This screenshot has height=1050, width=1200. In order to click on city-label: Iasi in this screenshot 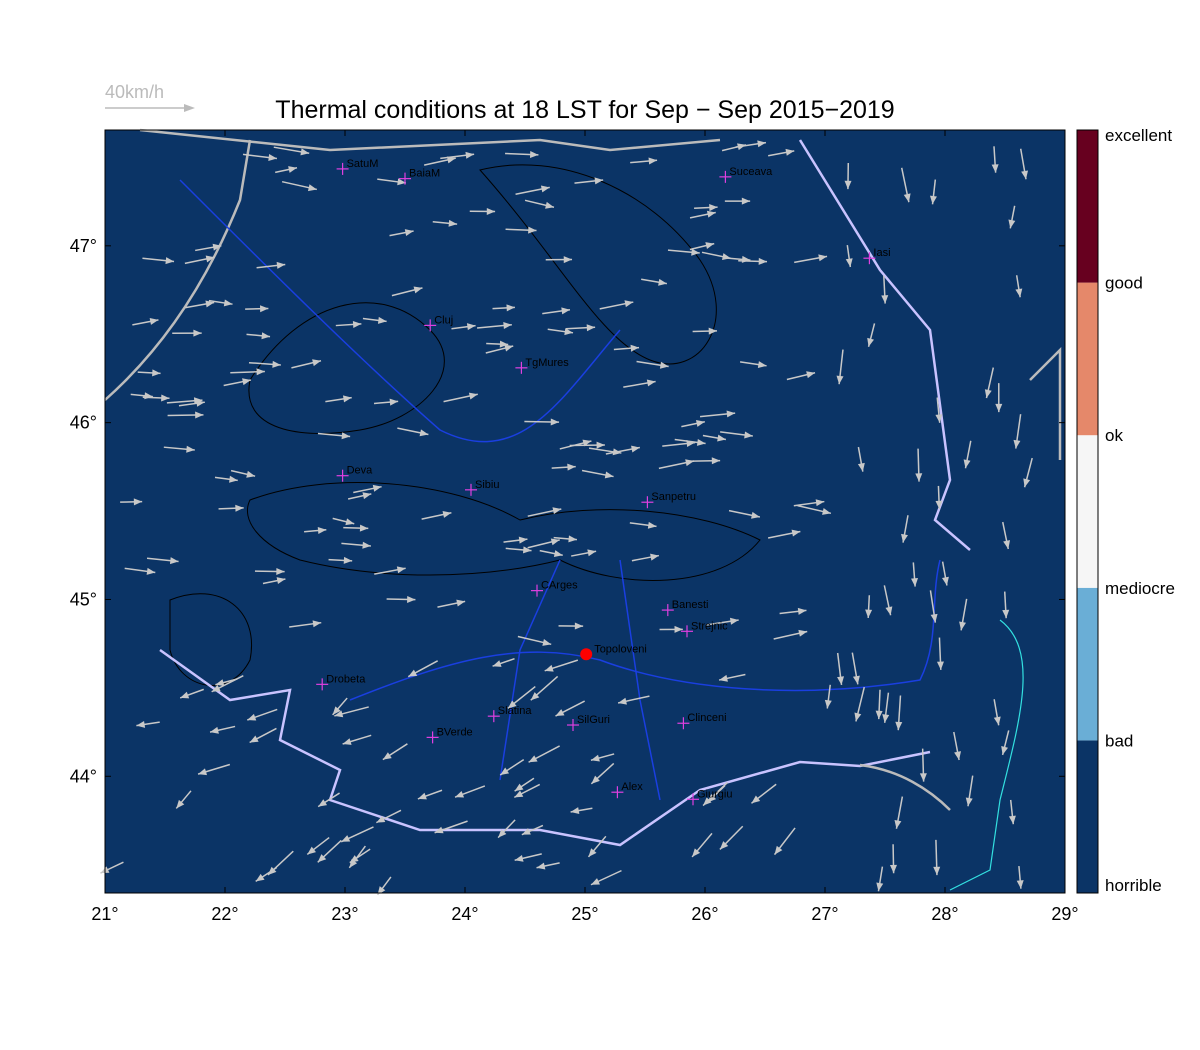, I will do `click(881, 253)`.